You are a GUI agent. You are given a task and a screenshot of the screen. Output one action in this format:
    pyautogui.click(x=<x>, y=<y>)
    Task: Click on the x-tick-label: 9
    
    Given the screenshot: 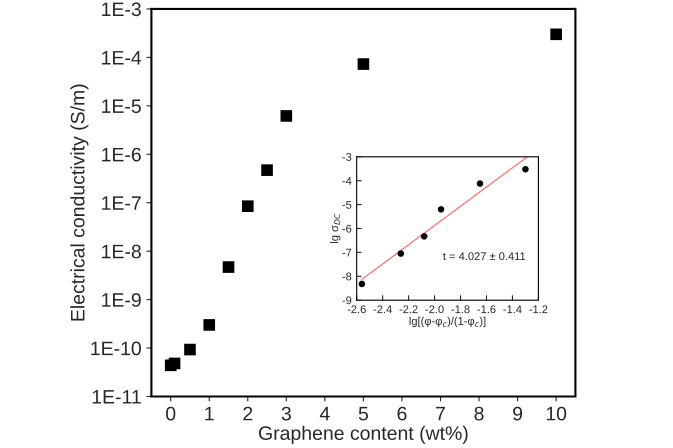 What is the action you would take?
    pyautogui.click(x=517, y=413)
    